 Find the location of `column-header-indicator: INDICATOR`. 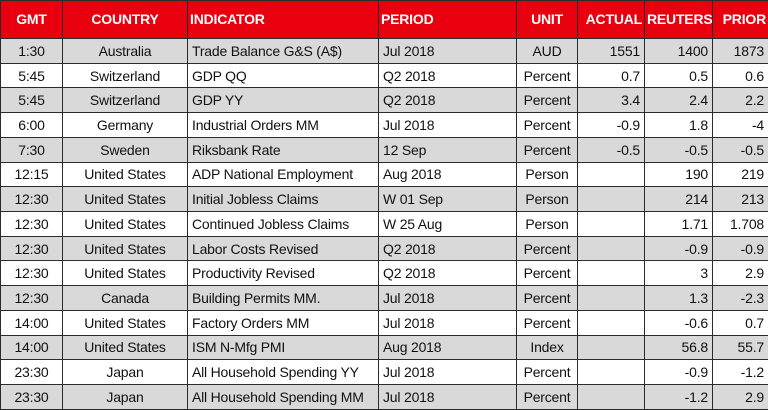

column-header-indicator: INDICATOR is located at coordinates (283, 19).